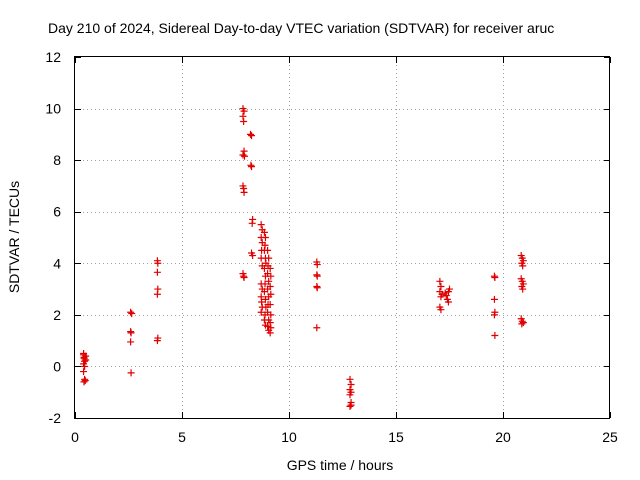 The image size is (640, 480). What do you see at coordinates (57, 263) in the screenshot?
I see `y-tick-label: 4` at bounding box center [57, 263].